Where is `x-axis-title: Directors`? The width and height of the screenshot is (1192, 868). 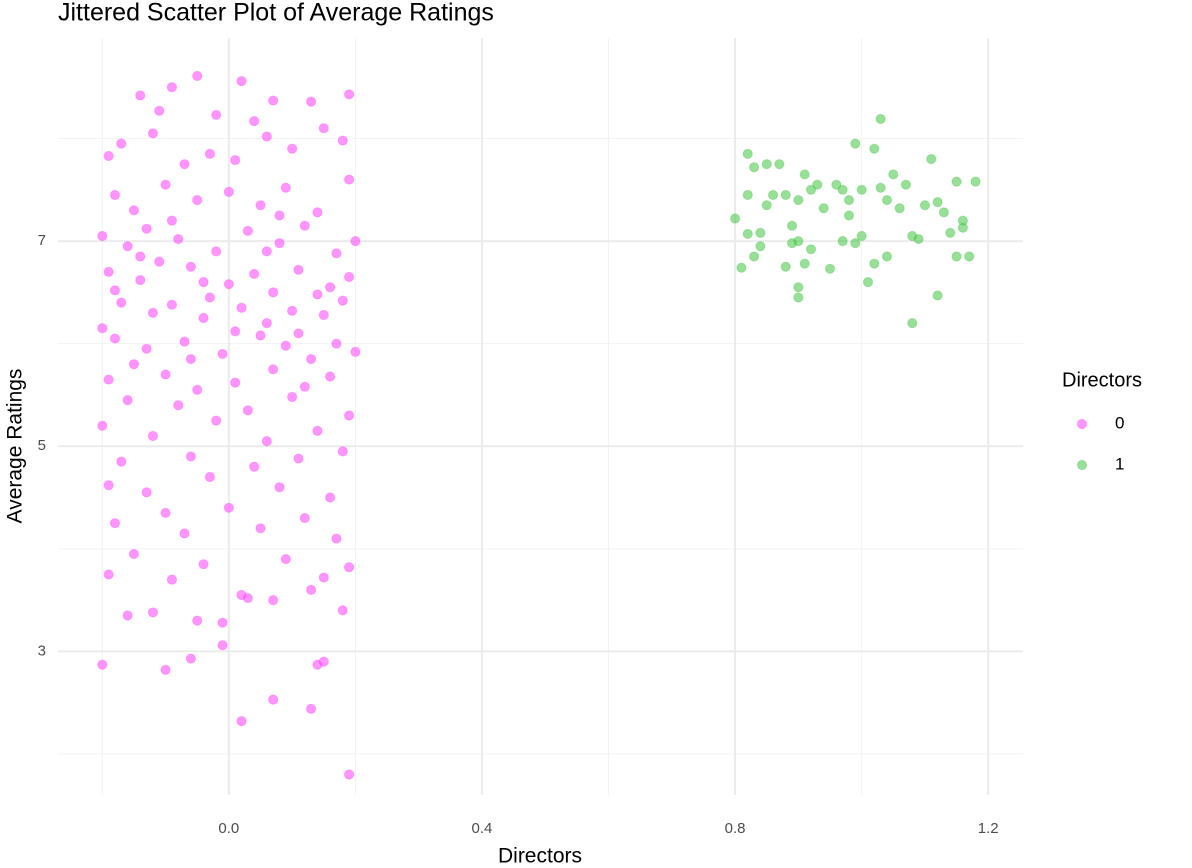 x-axis-title: Directors is located at coordinates (540, 856).